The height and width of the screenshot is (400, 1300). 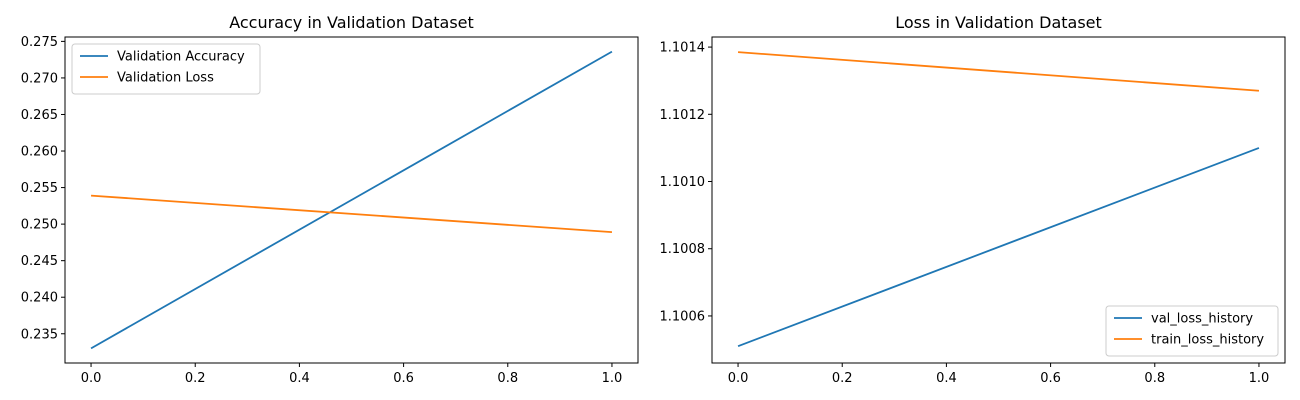 What do you see at coordinates (1207, 340) in the screenshot?
I see `legend-label: train_loss_history` at bounding box center [1207, 340].